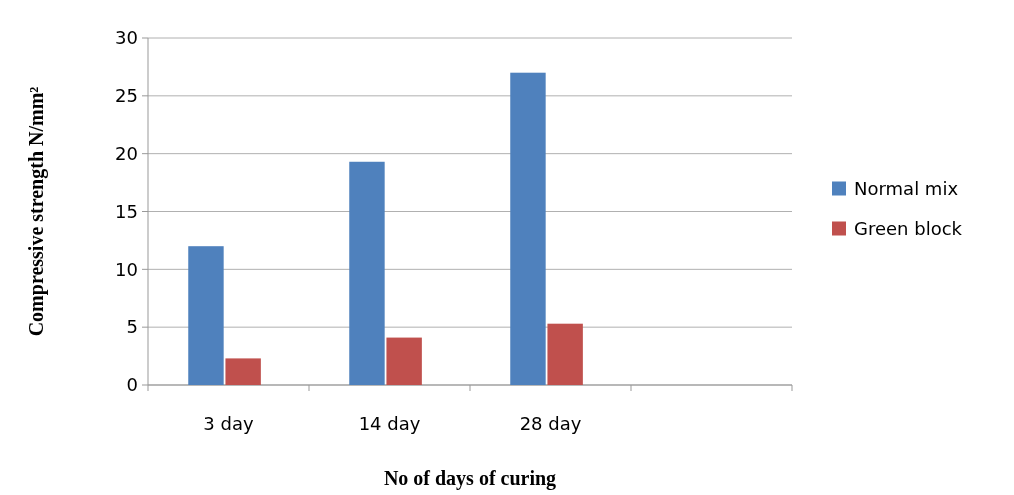 This screenshot has height=495, width=1014. I want to click on y-tick-label: 25, so click(126, 96).